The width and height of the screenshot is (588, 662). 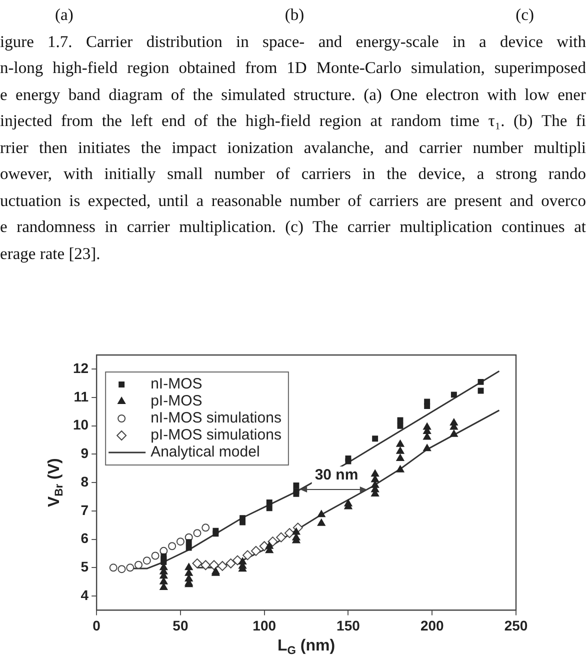 What do you see at coordinates (205, 452) in the screenshot?
I see `legend-label: Analytical model` at bounding box center [205, 452].